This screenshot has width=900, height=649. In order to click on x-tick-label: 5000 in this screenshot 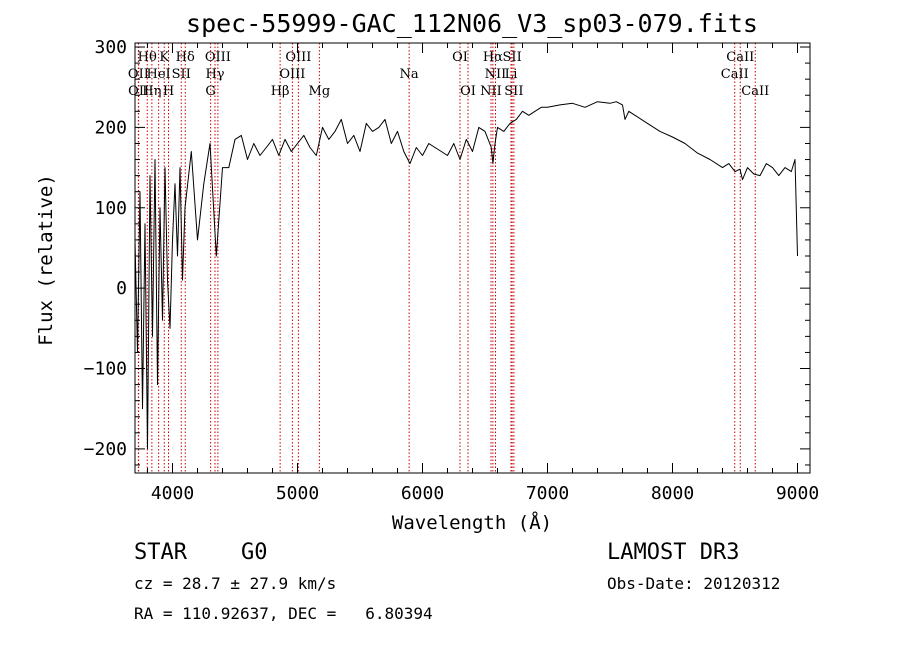, I will do `click(297, 493)`.